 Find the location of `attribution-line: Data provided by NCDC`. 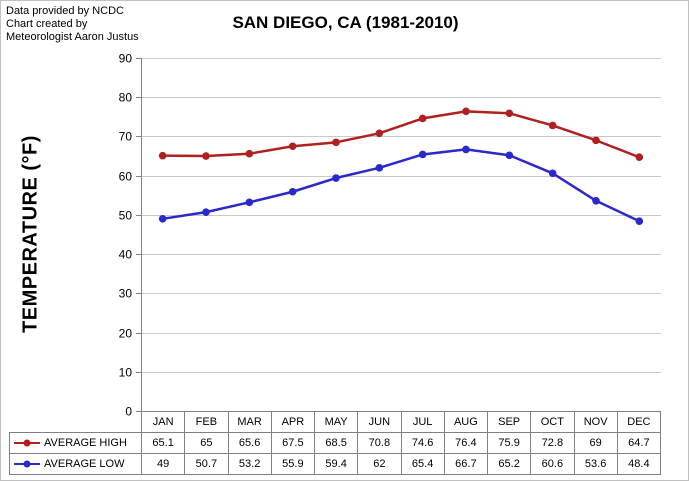

attribution-line: Data provided by NCDC is located at coordinates (65, 11).